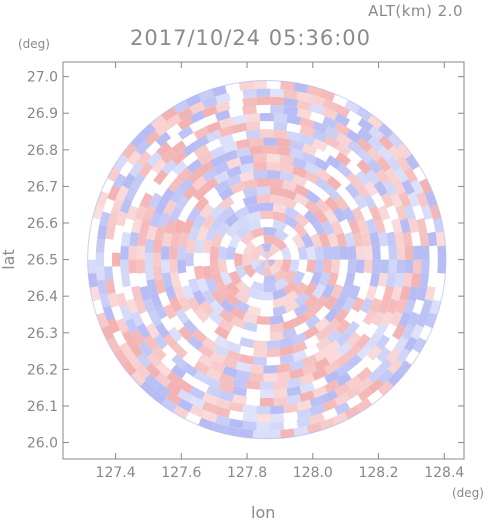 This screenshot has width=491, height=522. I want to click on y-tick-label: 26.0, so click(42, 444).